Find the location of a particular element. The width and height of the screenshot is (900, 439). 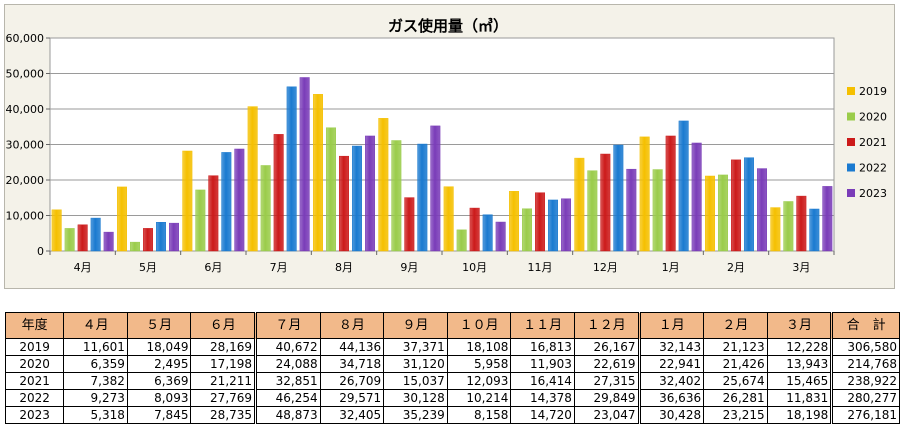

table-header-cell: ３月 is located at coordinates (799, 325).